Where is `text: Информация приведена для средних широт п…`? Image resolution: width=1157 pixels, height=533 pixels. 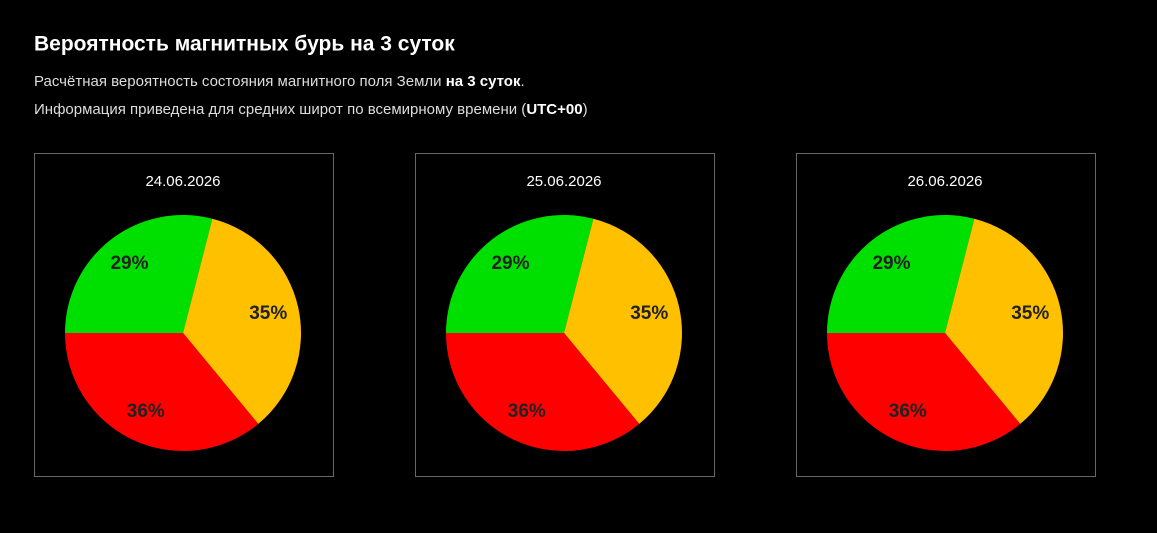 text: Информация приведена для средних широт п… is located at coordinates (280, 109).